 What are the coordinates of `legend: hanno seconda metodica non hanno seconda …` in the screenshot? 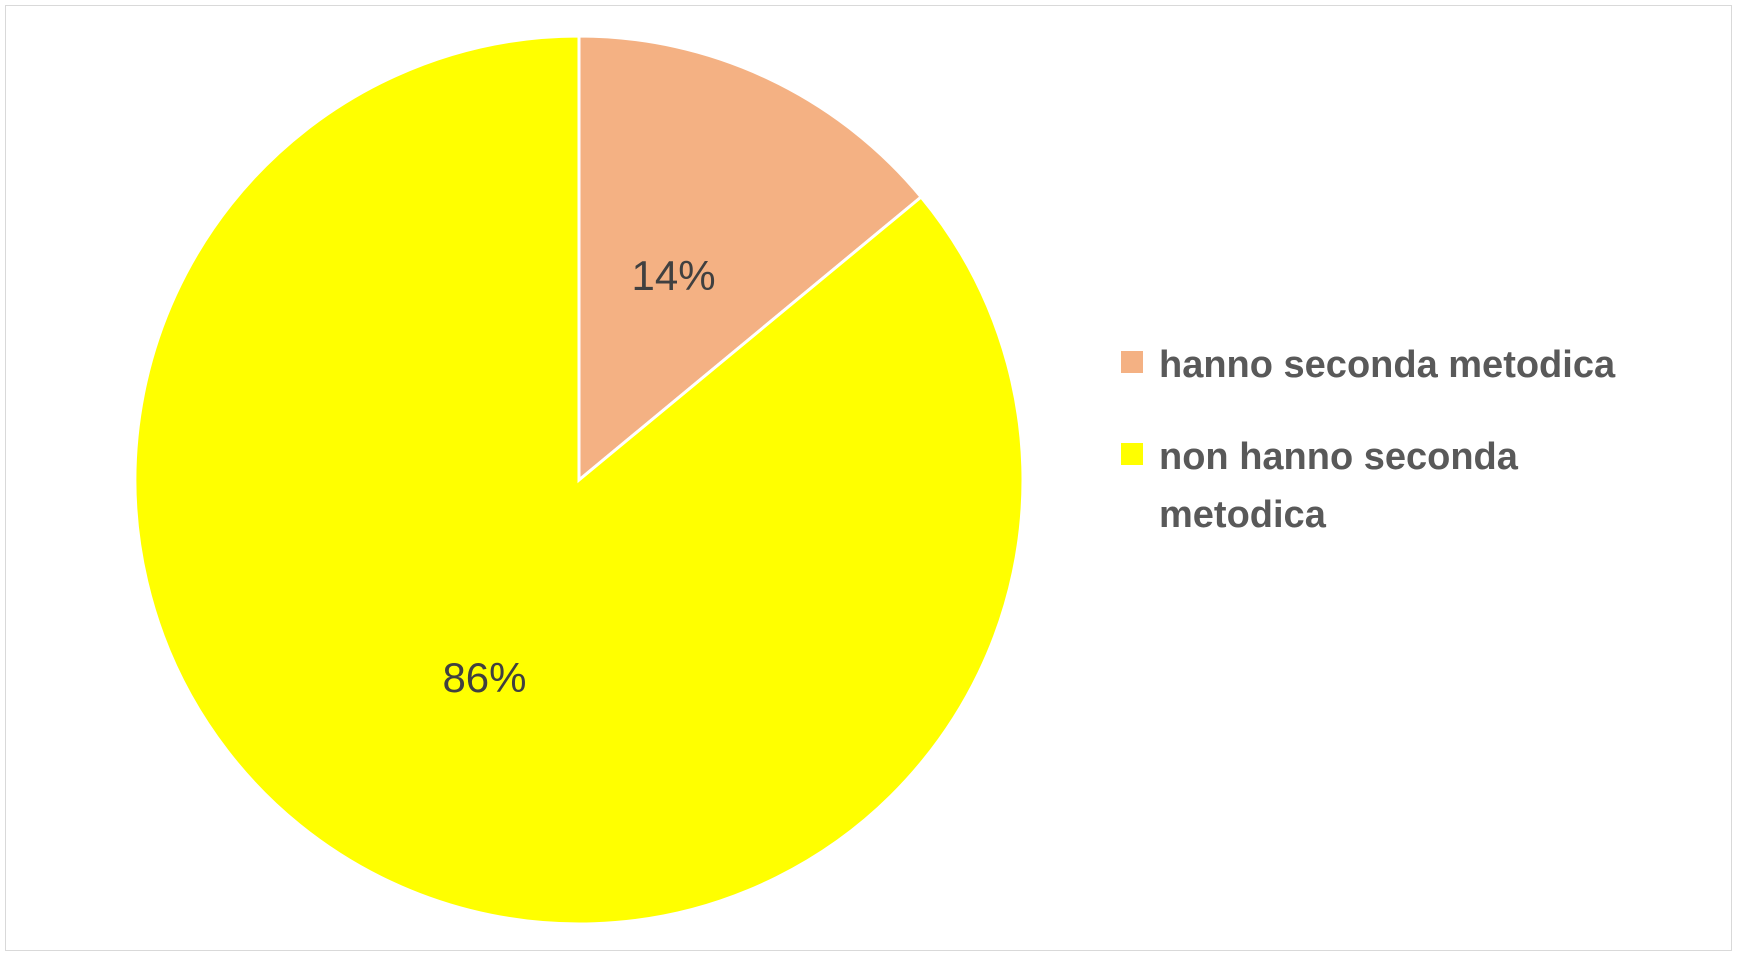 It's located at (1401, 457).